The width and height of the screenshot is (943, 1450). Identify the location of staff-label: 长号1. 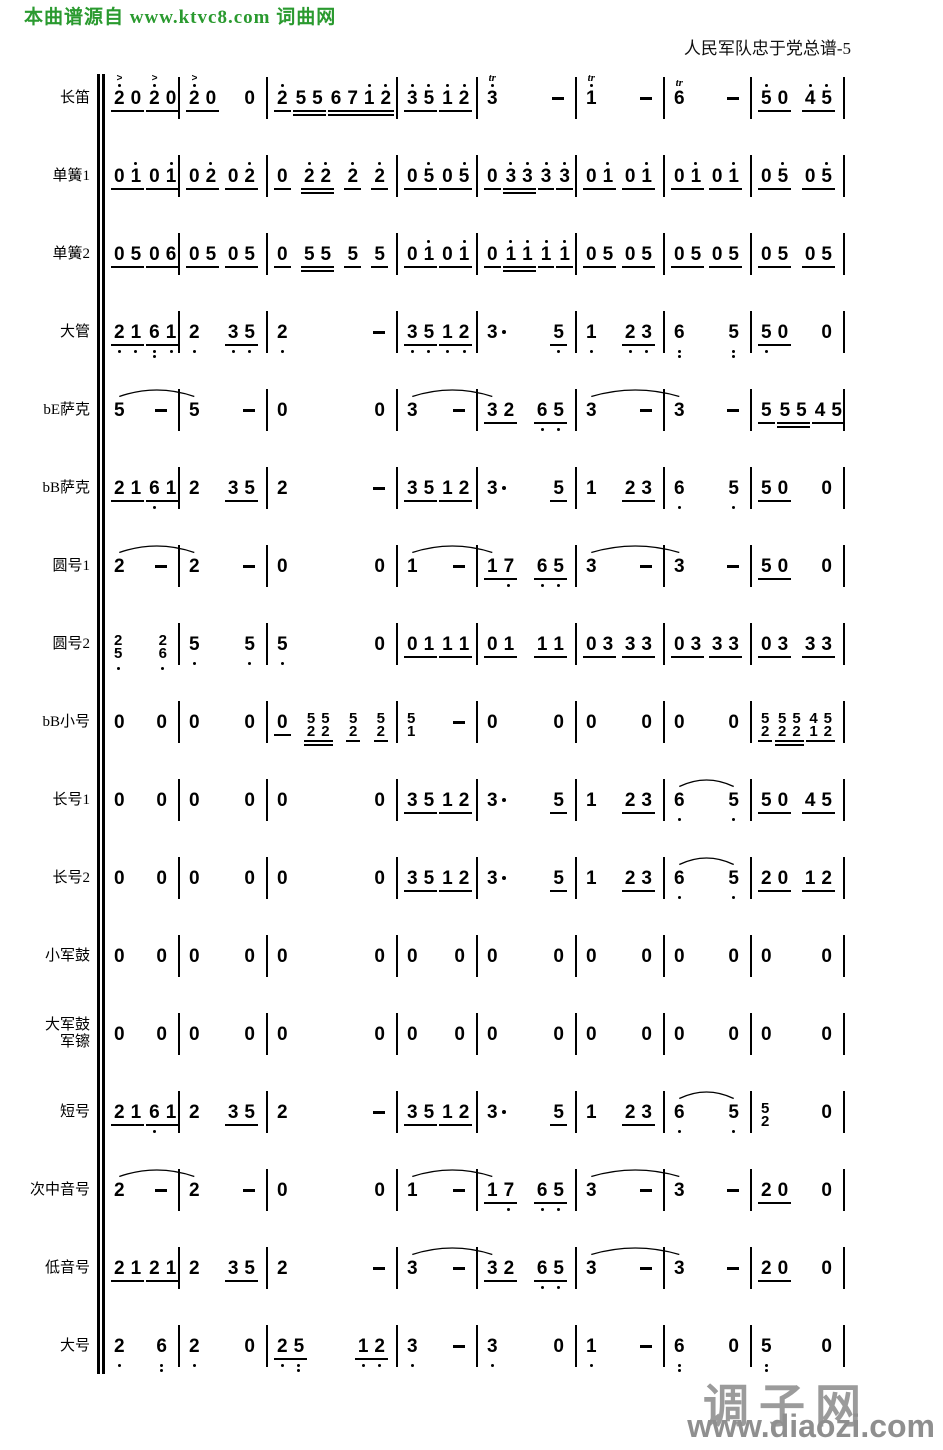
(71, 799).